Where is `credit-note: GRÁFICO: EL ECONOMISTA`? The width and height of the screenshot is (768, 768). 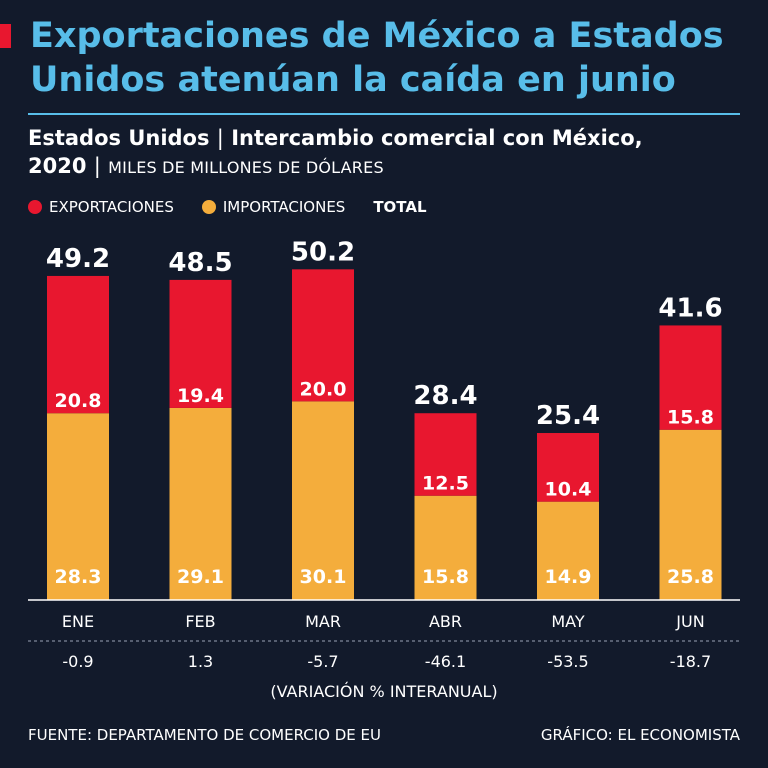
credit-note: GRÁFICO: EL ECONOMISTA is located at coordinates (640, 735).